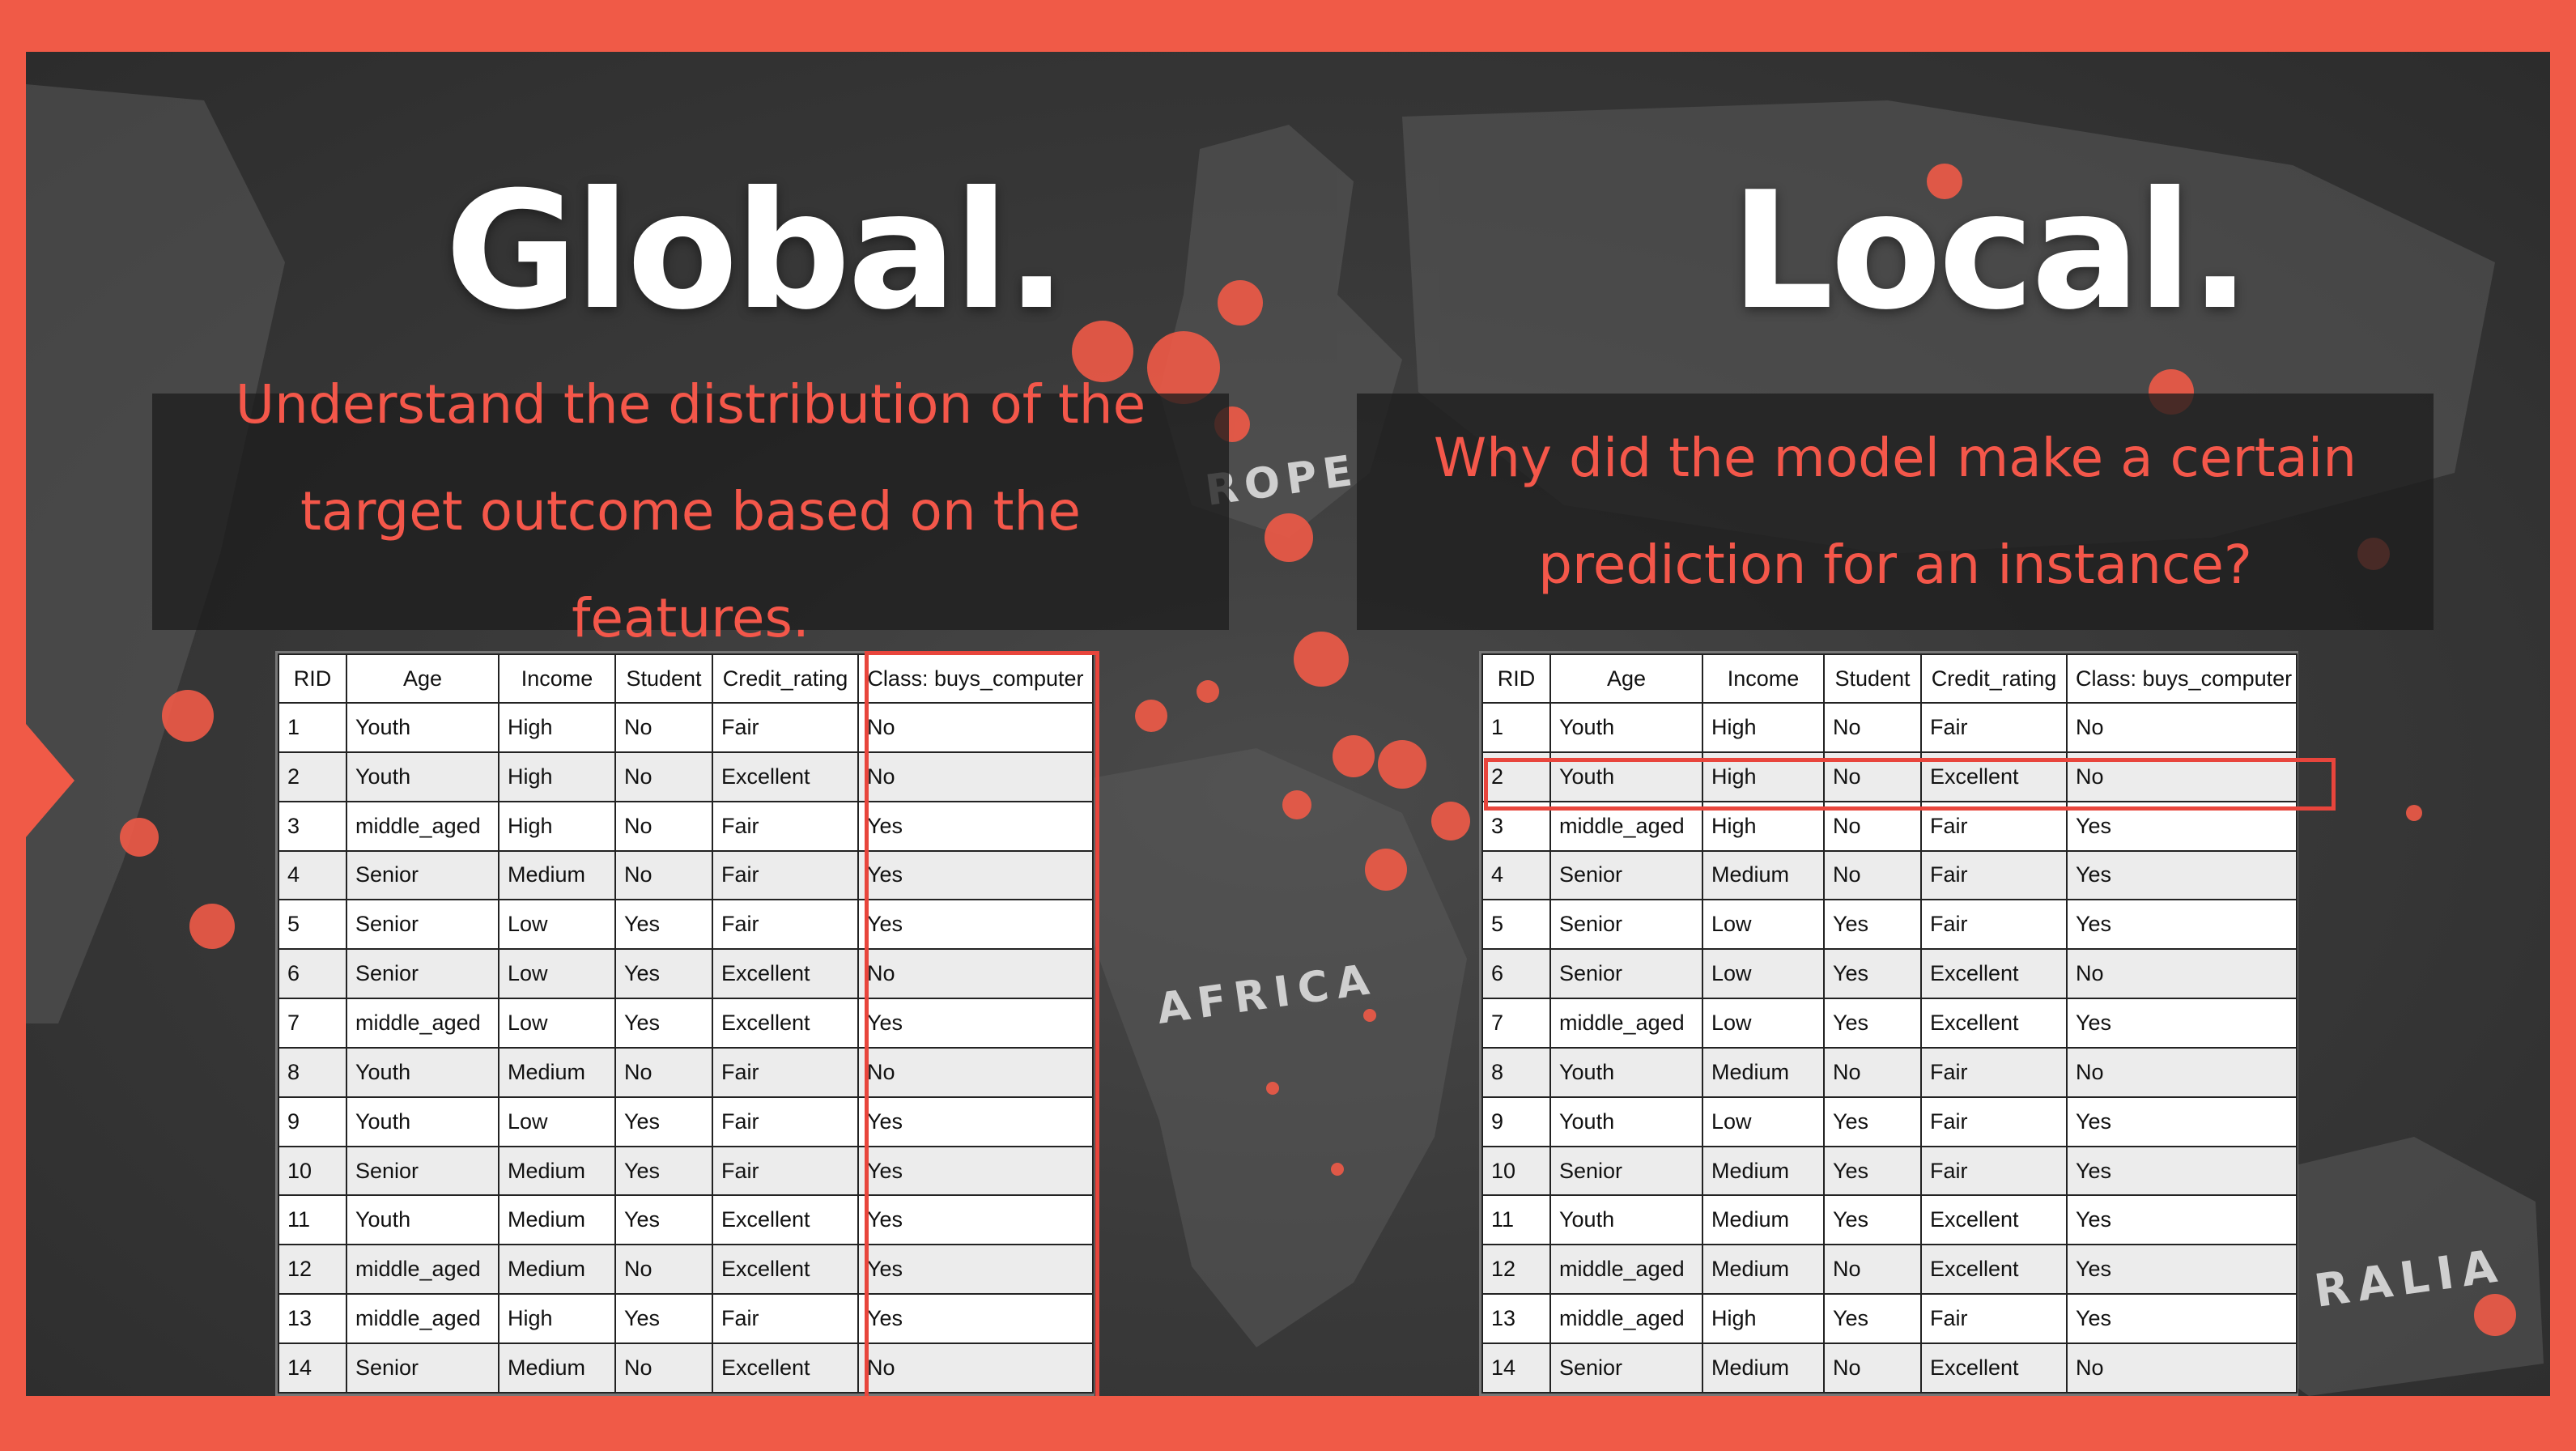  Describe the element at coordinates (1890, 974) in the screenshot. I see `table-row: 6 Senior Low Yes Excellent No` at that location.